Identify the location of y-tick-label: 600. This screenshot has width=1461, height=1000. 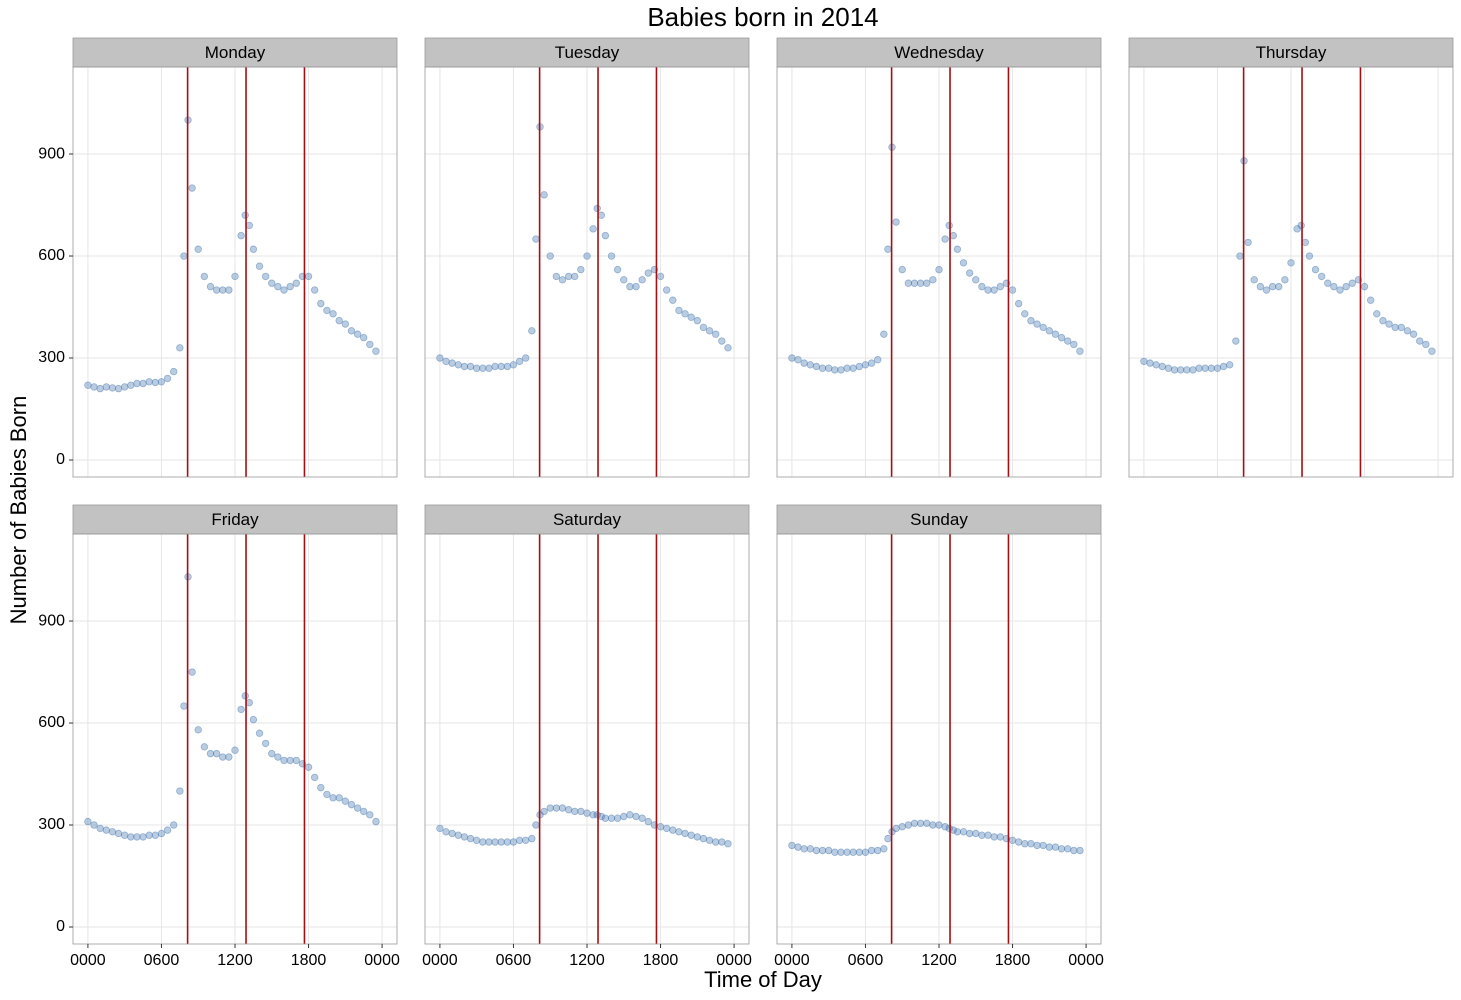
(51, 722).